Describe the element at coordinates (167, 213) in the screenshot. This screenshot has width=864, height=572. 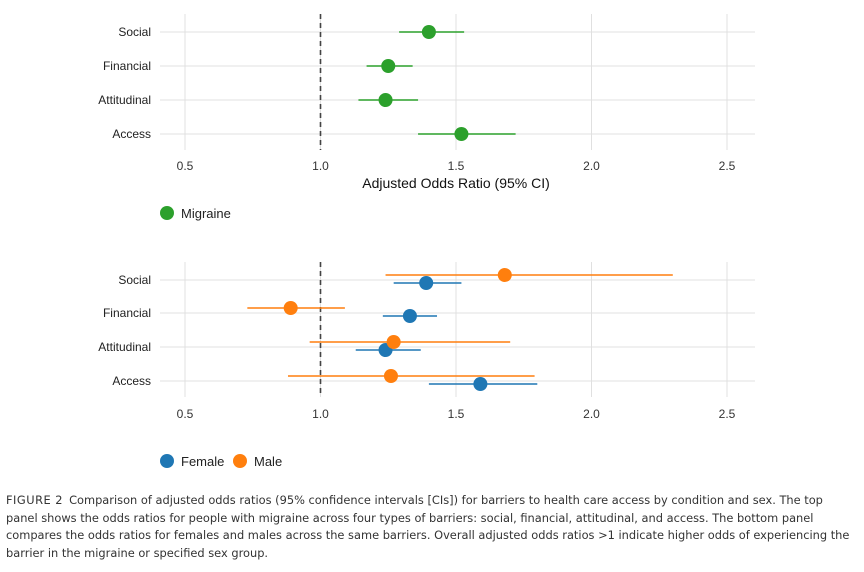
I see `legend-marker-migraine` at that location.